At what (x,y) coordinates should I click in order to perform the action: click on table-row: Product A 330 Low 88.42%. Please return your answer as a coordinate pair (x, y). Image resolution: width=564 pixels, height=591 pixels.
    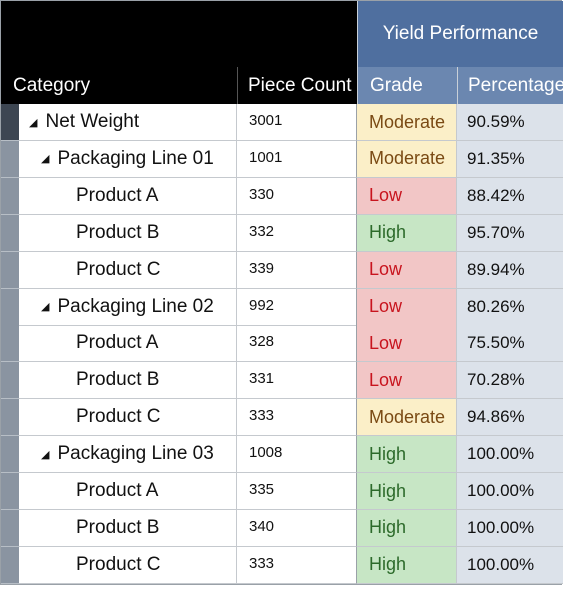
    Looking at the image, I should click on (282, 196).